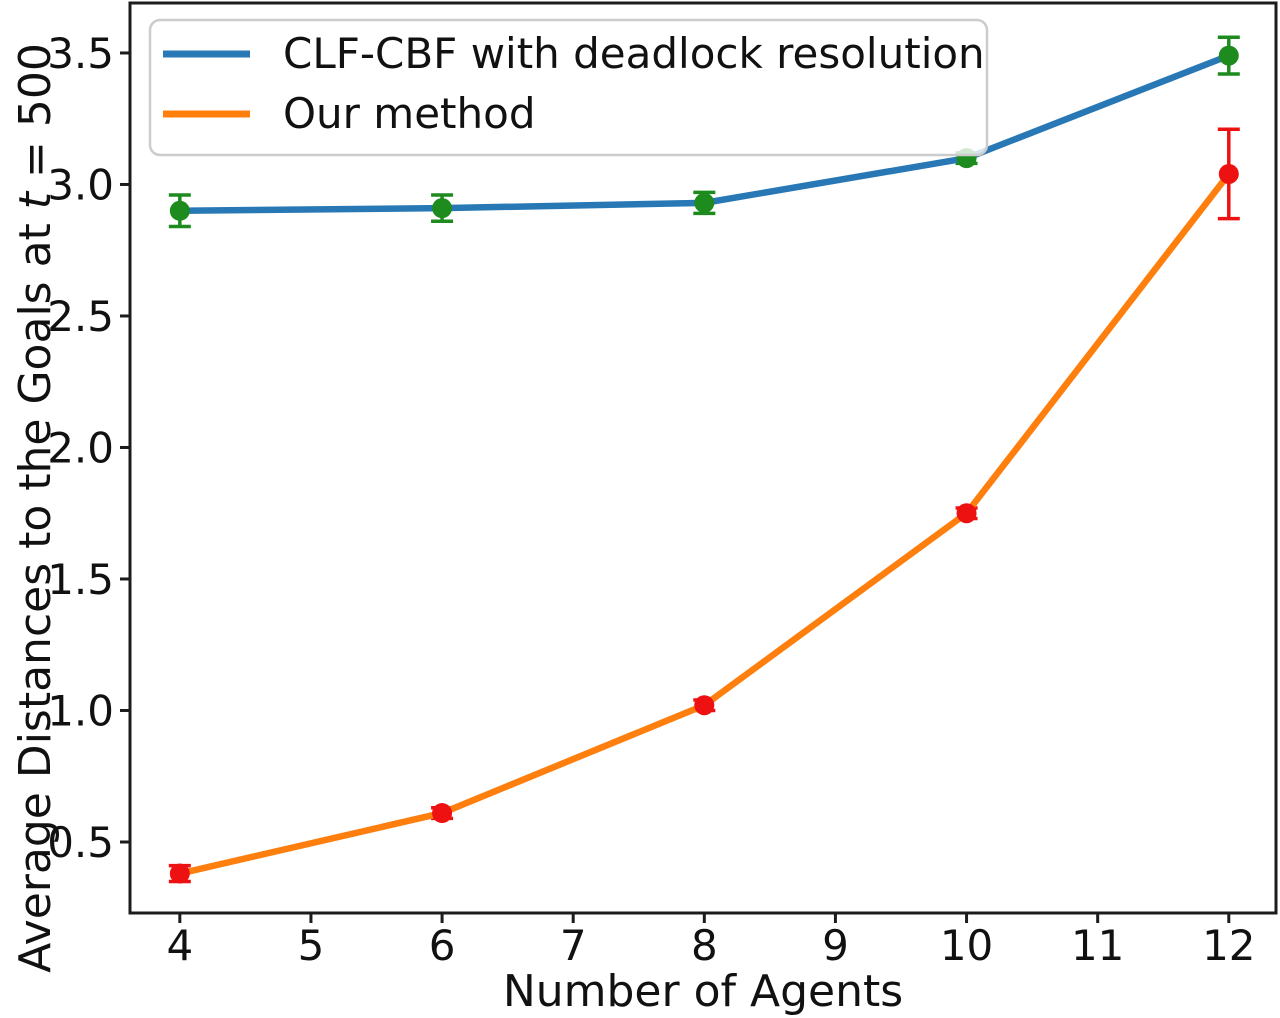 Image resolution: width=1280 pixels, height=1018 pixels. I want to click on x-tick-label: 10, so click(966, 945).